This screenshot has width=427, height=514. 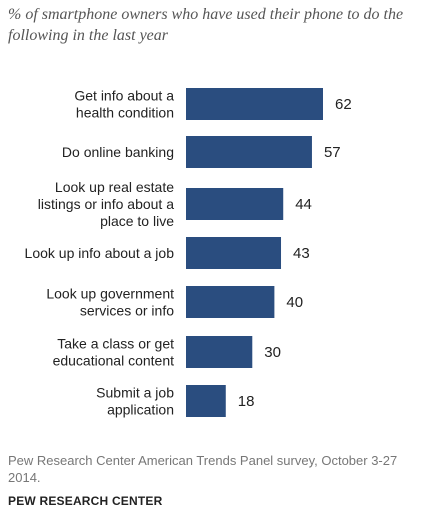 What do you see at coordinates (332, 152) in the screenshot?
I see `data-label-1: 57` at bounding box center [332, 152].